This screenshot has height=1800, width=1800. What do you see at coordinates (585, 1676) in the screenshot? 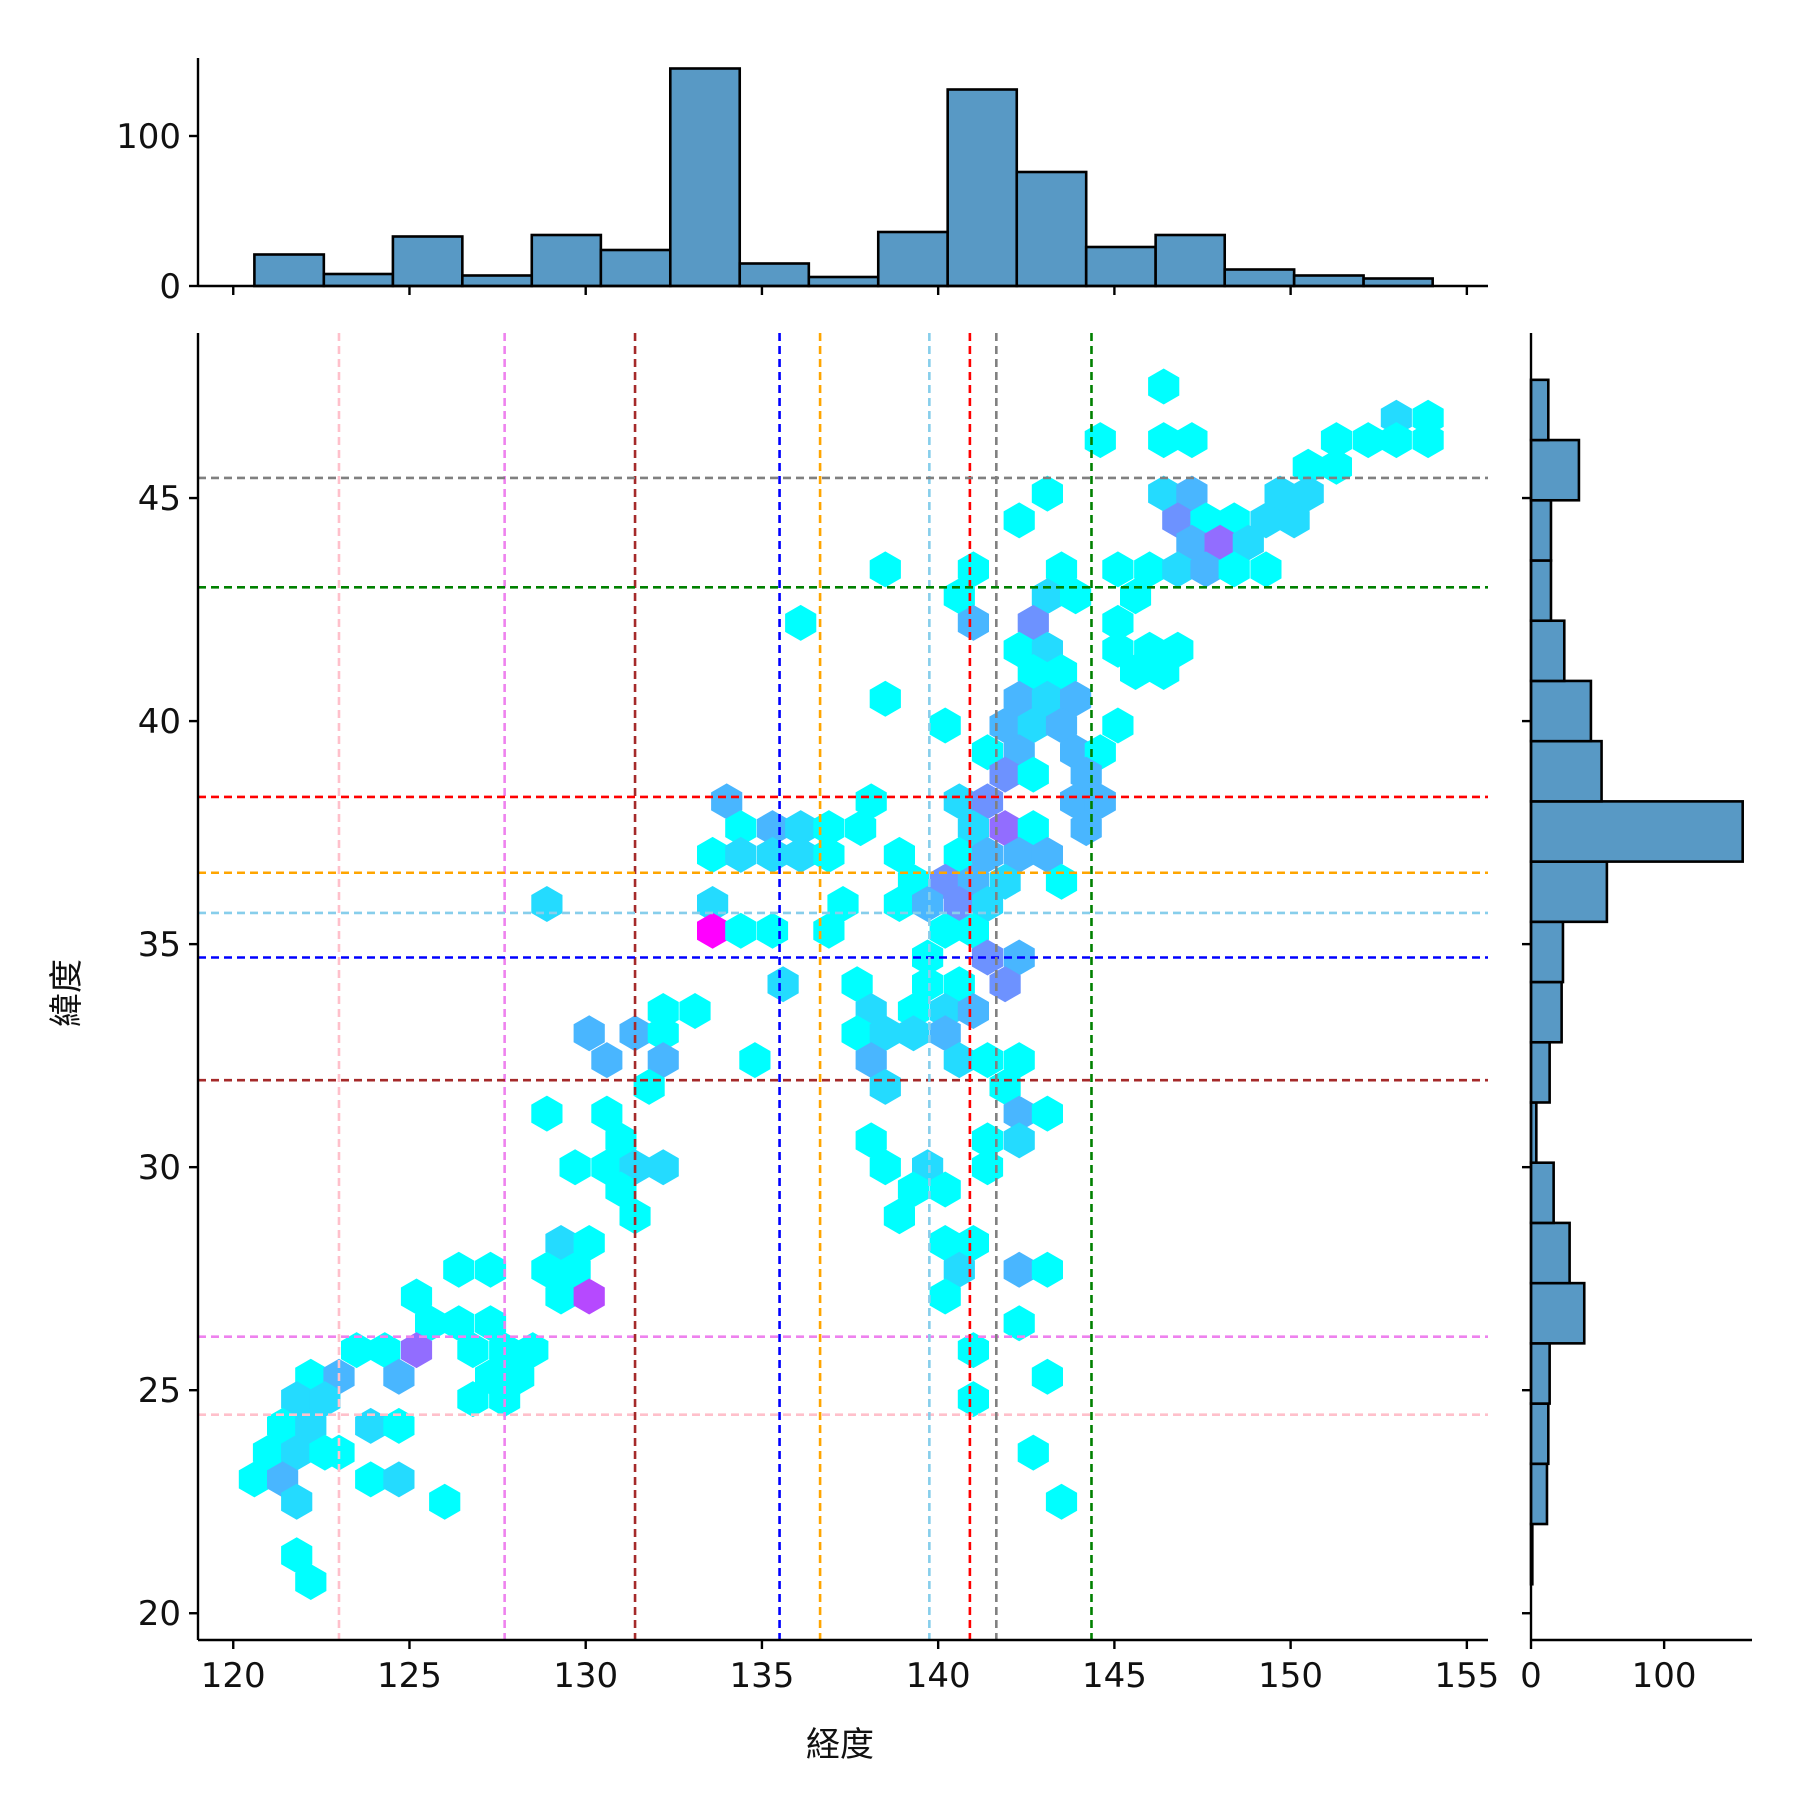
I see `x-tick-label: 130` at bounding box center [585, 1676].